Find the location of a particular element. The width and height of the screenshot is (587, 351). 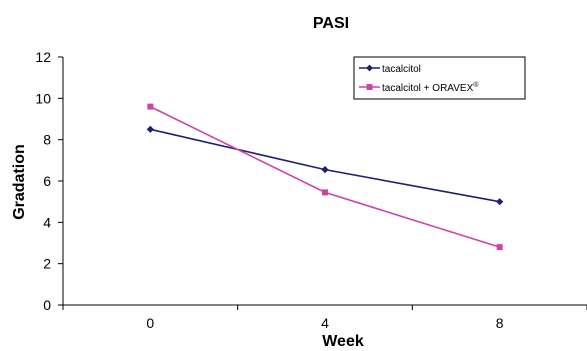

x-tick-label: 0 is located at coordinates (150, 323).